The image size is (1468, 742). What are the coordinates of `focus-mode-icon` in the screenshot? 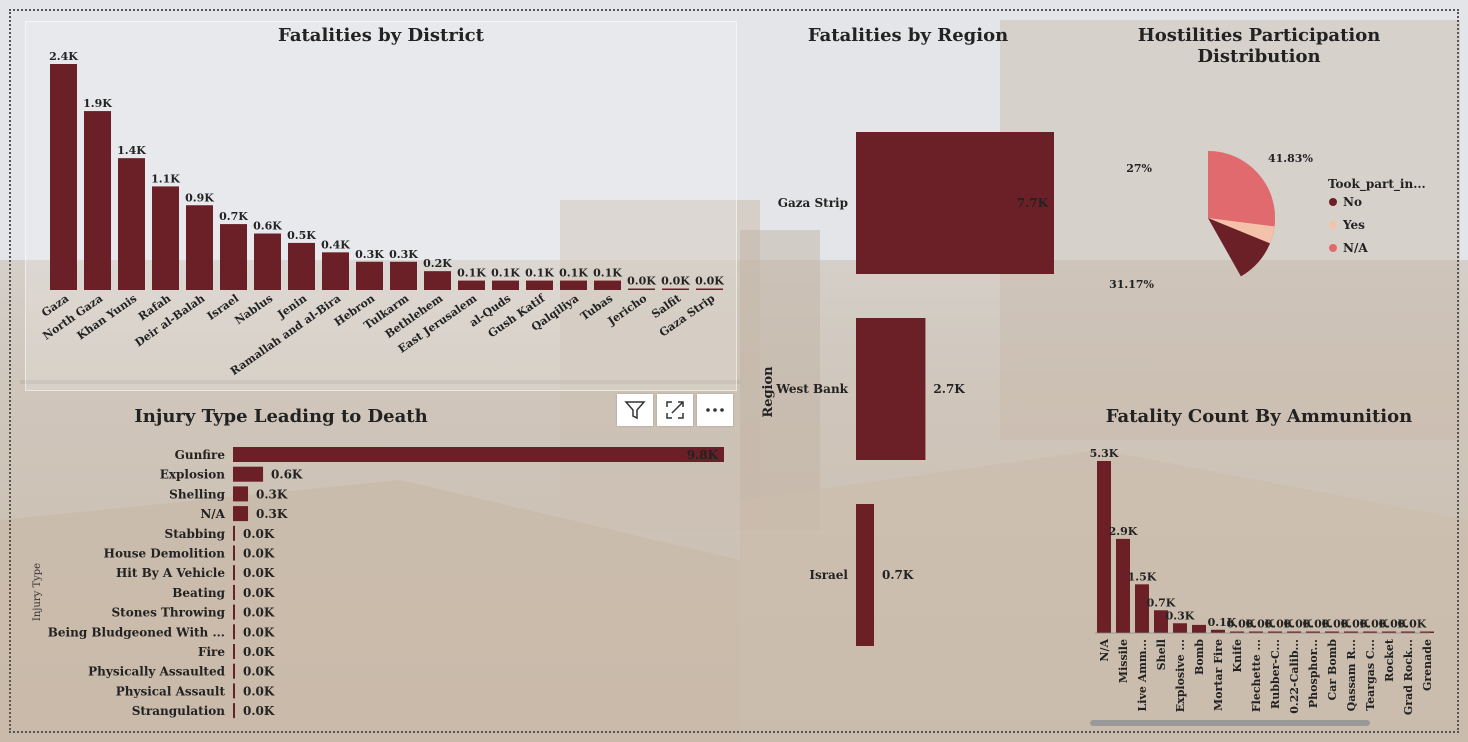 It's located at (675, 410).